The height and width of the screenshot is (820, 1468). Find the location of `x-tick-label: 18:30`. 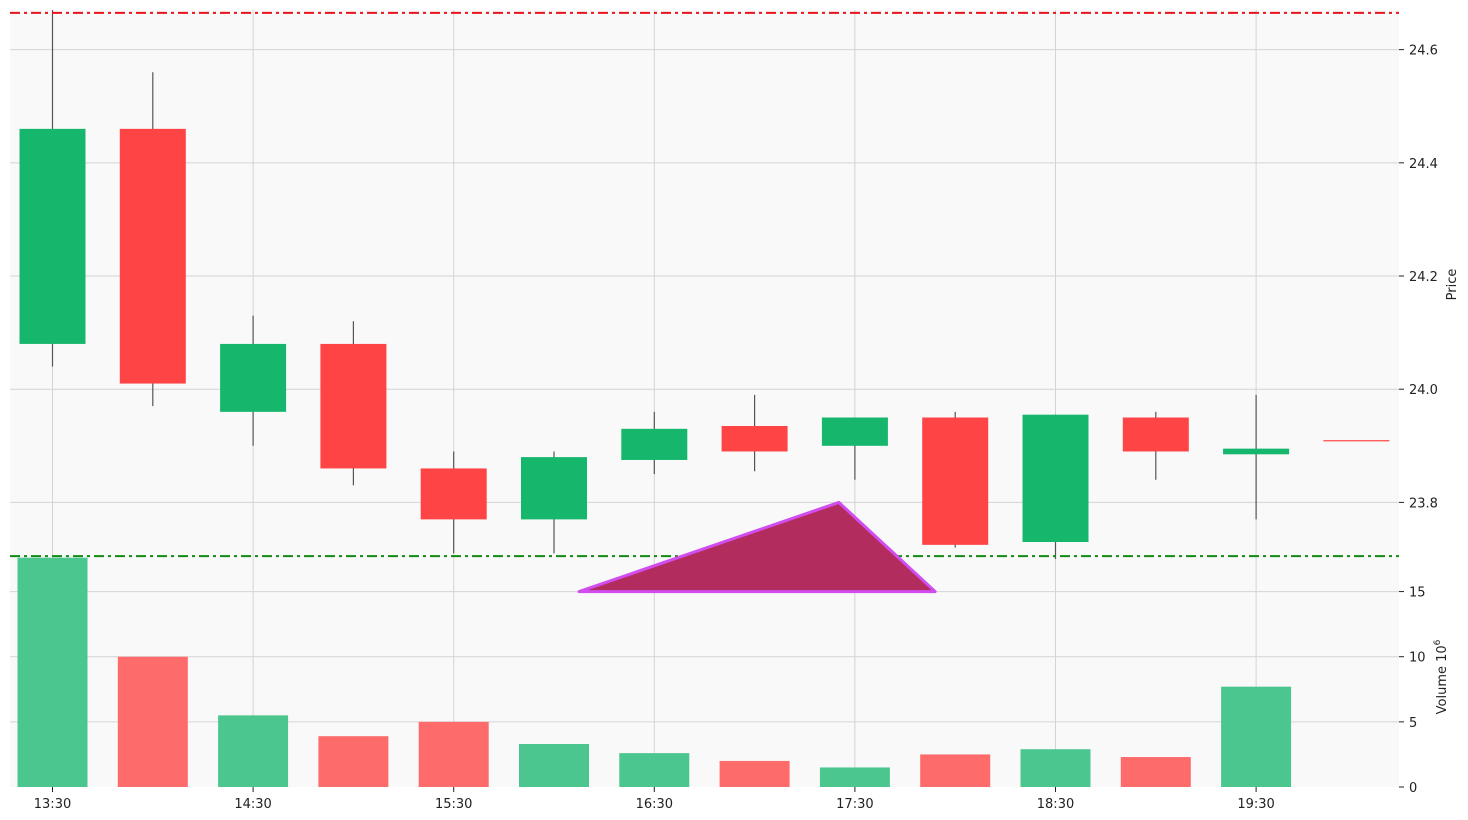

x-tick-label: 18:30 is located at coordinates (1055, 804).